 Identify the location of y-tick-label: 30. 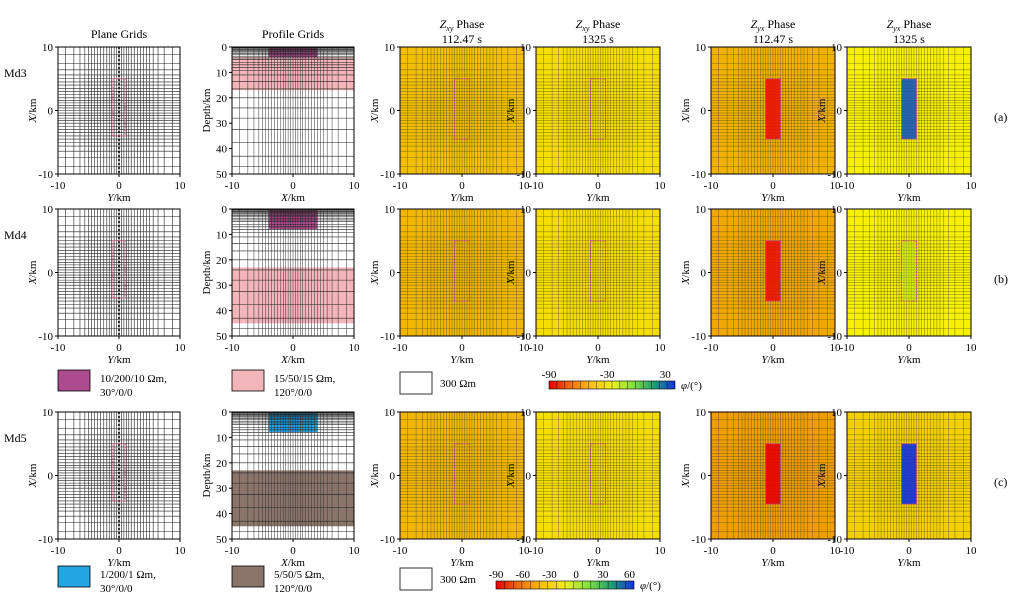
(222, 489).